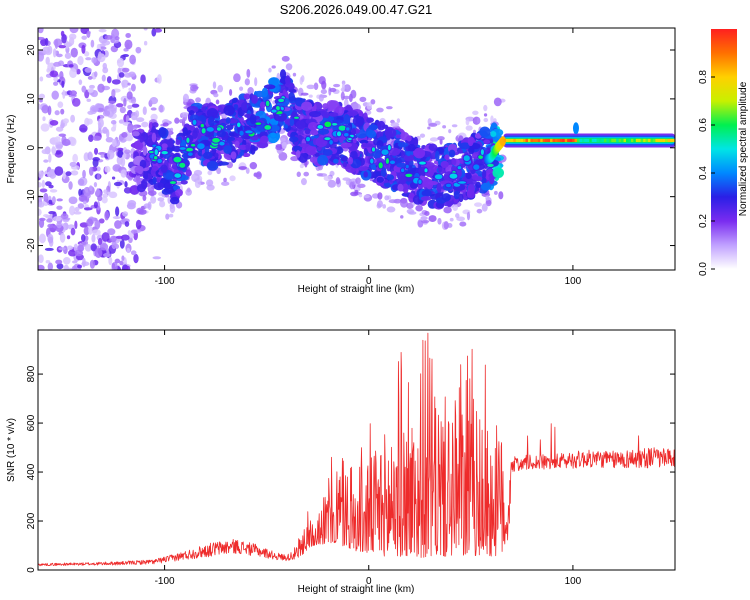  Describe the element at coordinates (356, 589) in the screenshot. I see `snr-x-axis-label: Height of straight line (km)` at that location.